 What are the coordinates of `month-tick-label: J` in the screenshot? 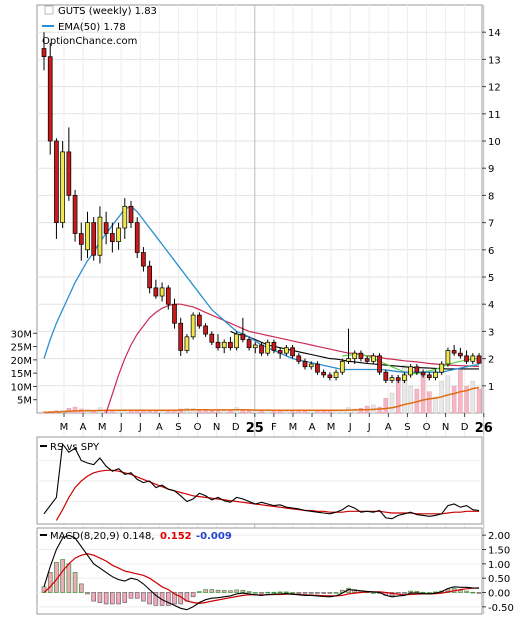 It's located at (140, 427).